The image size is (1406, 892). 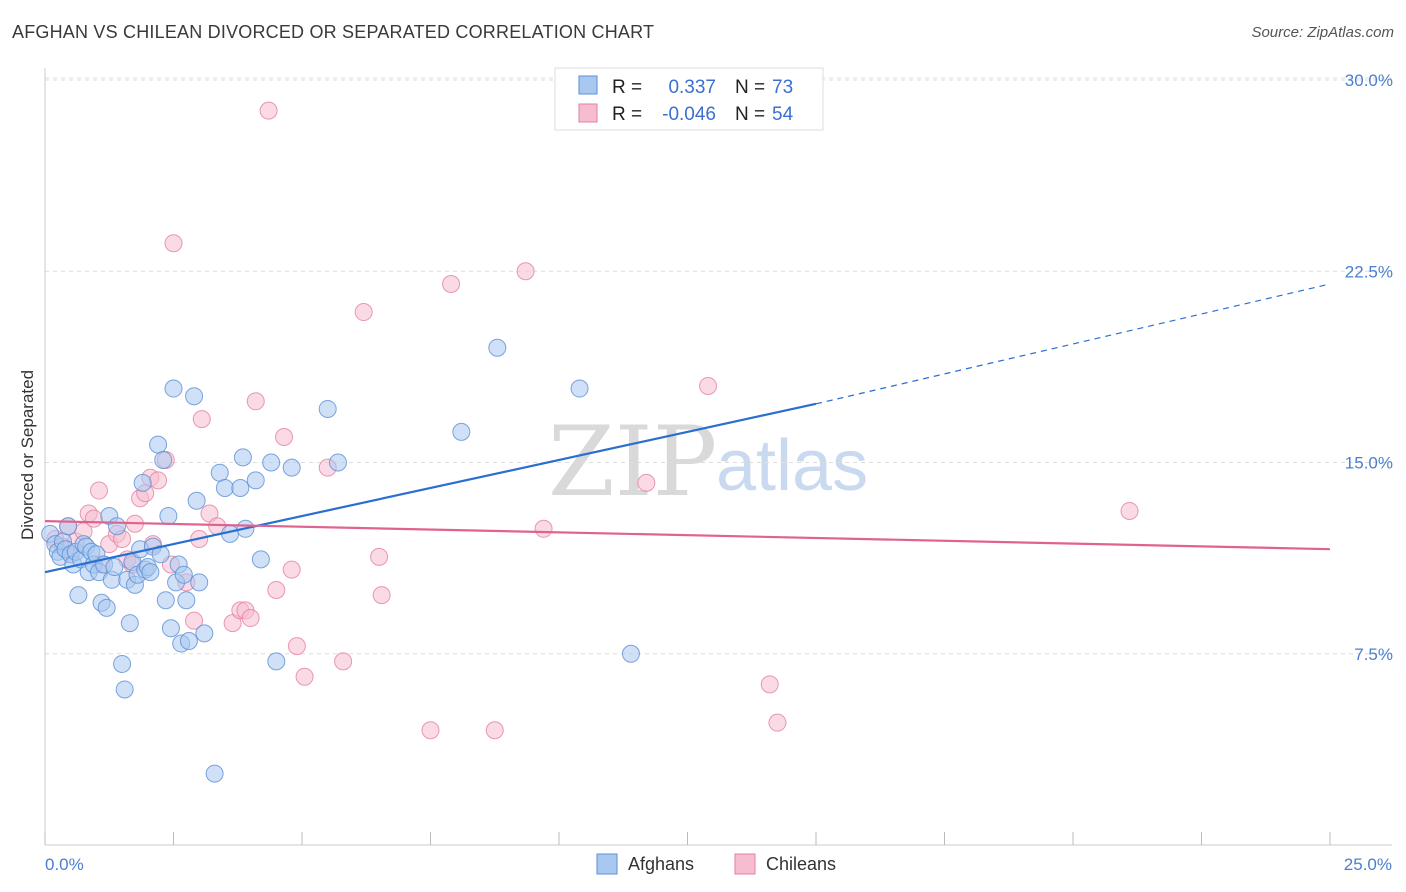 What do you see at coordinates (1322, 32) in the screenshot?
I see `source-label: Source: ZipAtlas.com` at bounding box center [1322, 32].